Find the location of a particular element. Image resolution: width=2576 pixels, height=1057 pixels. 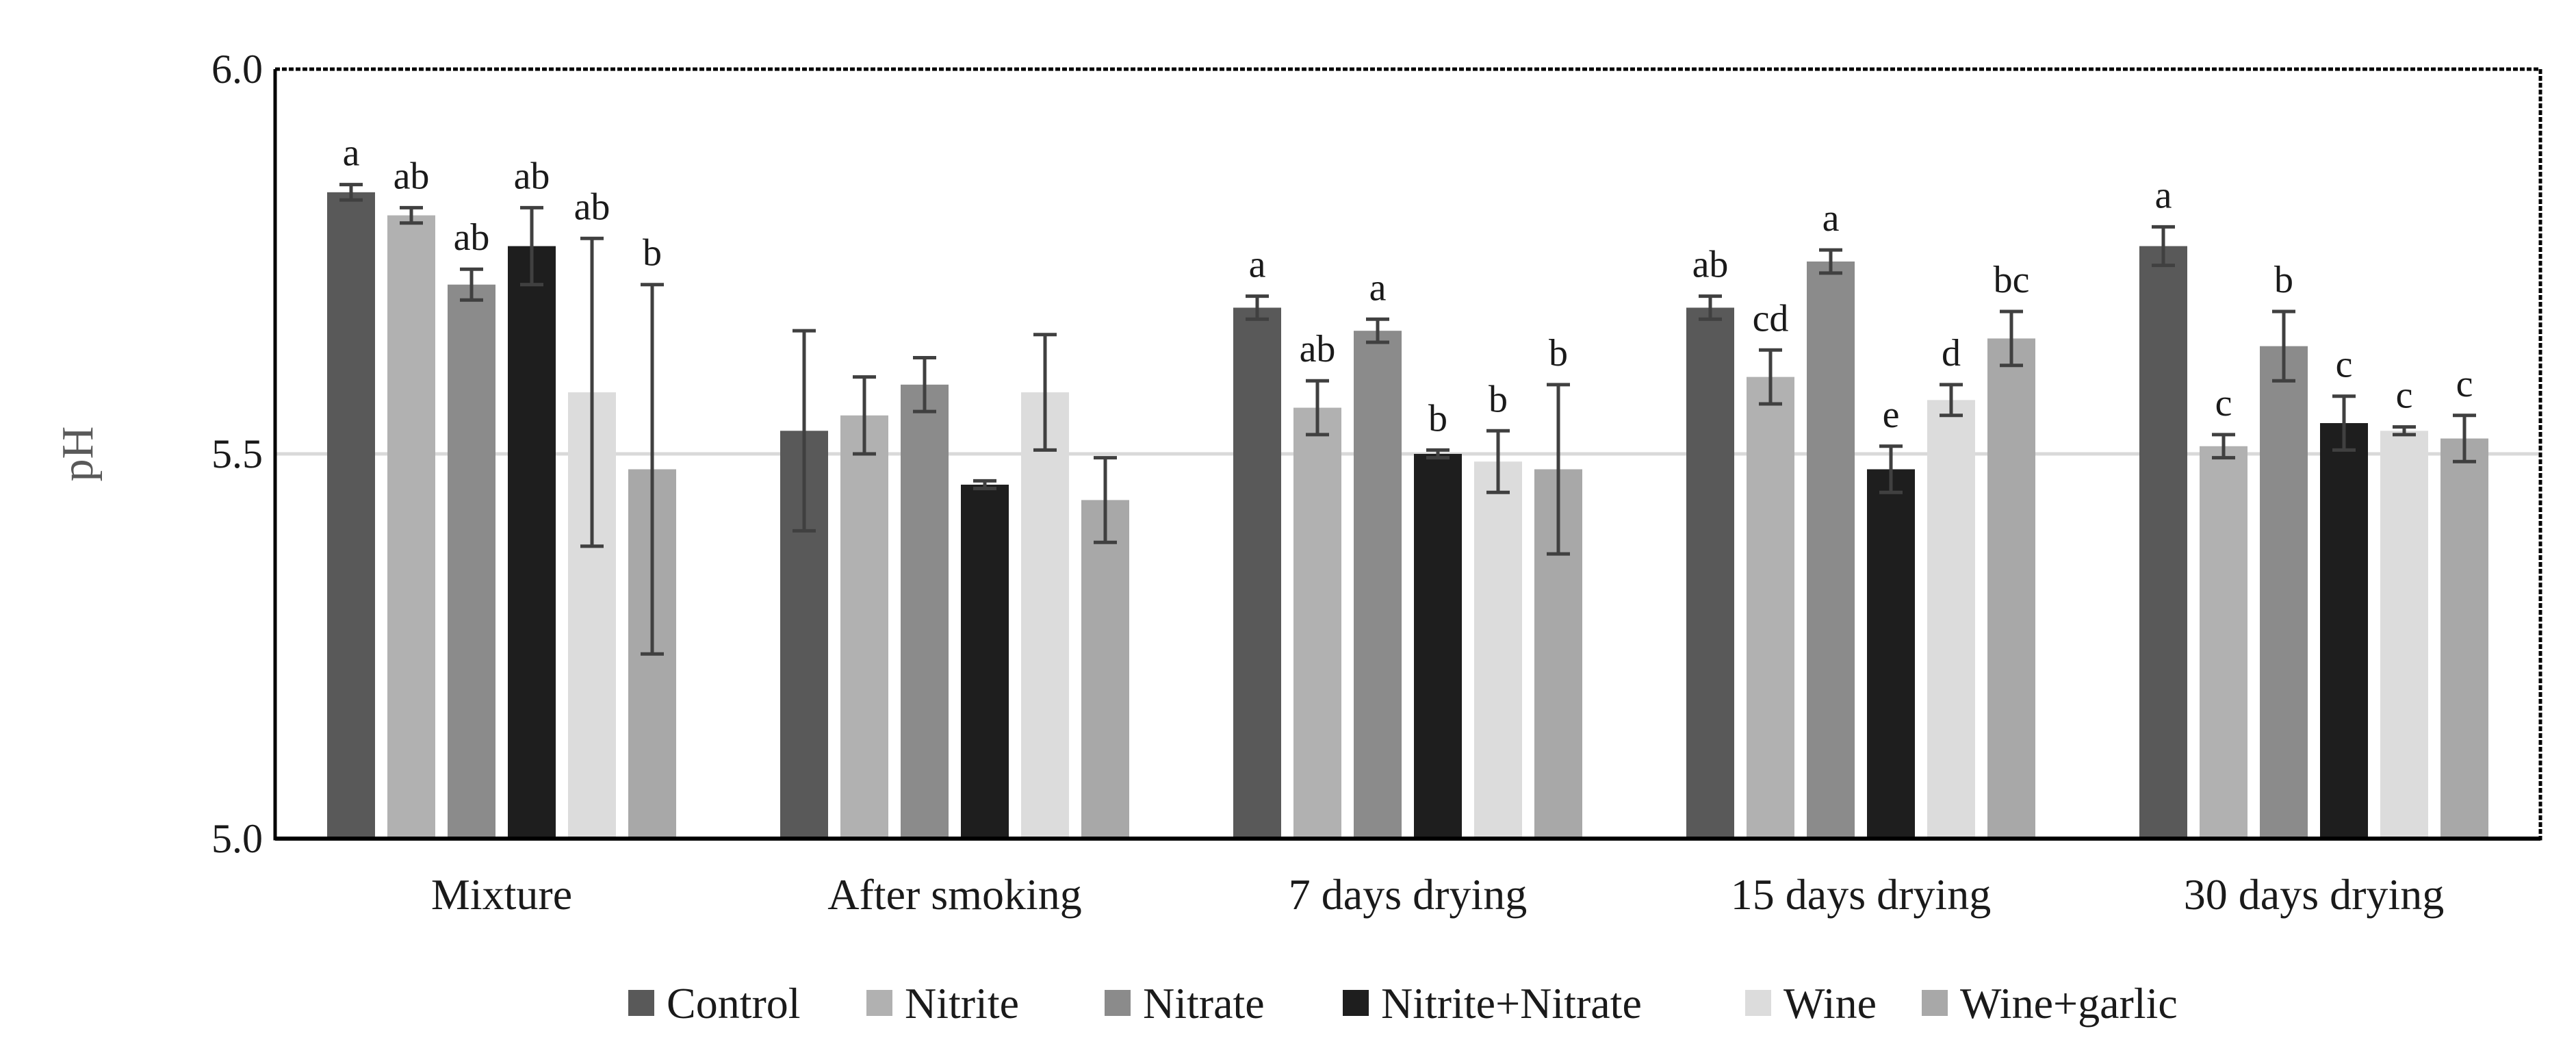

error-bar-wine-garlic-after-smoking is located at coordinates (1105, 500).